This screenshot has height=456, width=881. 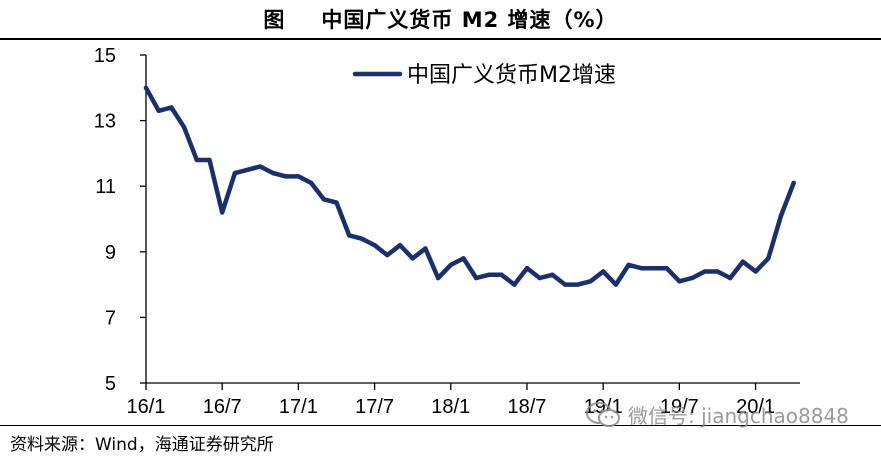 What do you see at coordinates (511, 75) in the screenshot?
I see `legend-label: 中国广义货币M2增速` at bounding box center [511, 75].